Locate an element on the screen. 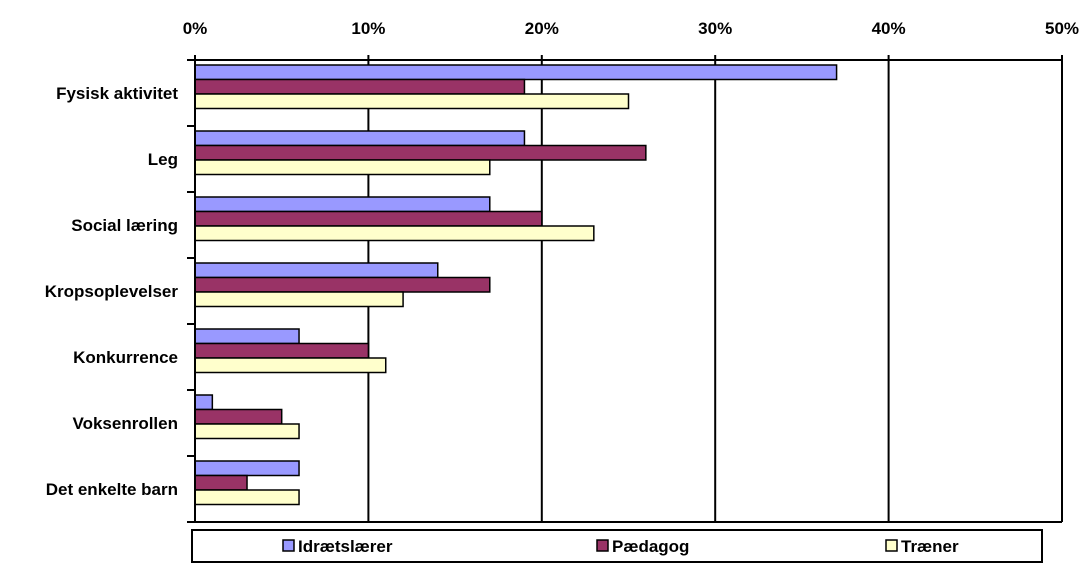 Image resolution: width=1090 pixels, height=570 pixels. x-tick-label: 30% is located at coordinates (715, 28).